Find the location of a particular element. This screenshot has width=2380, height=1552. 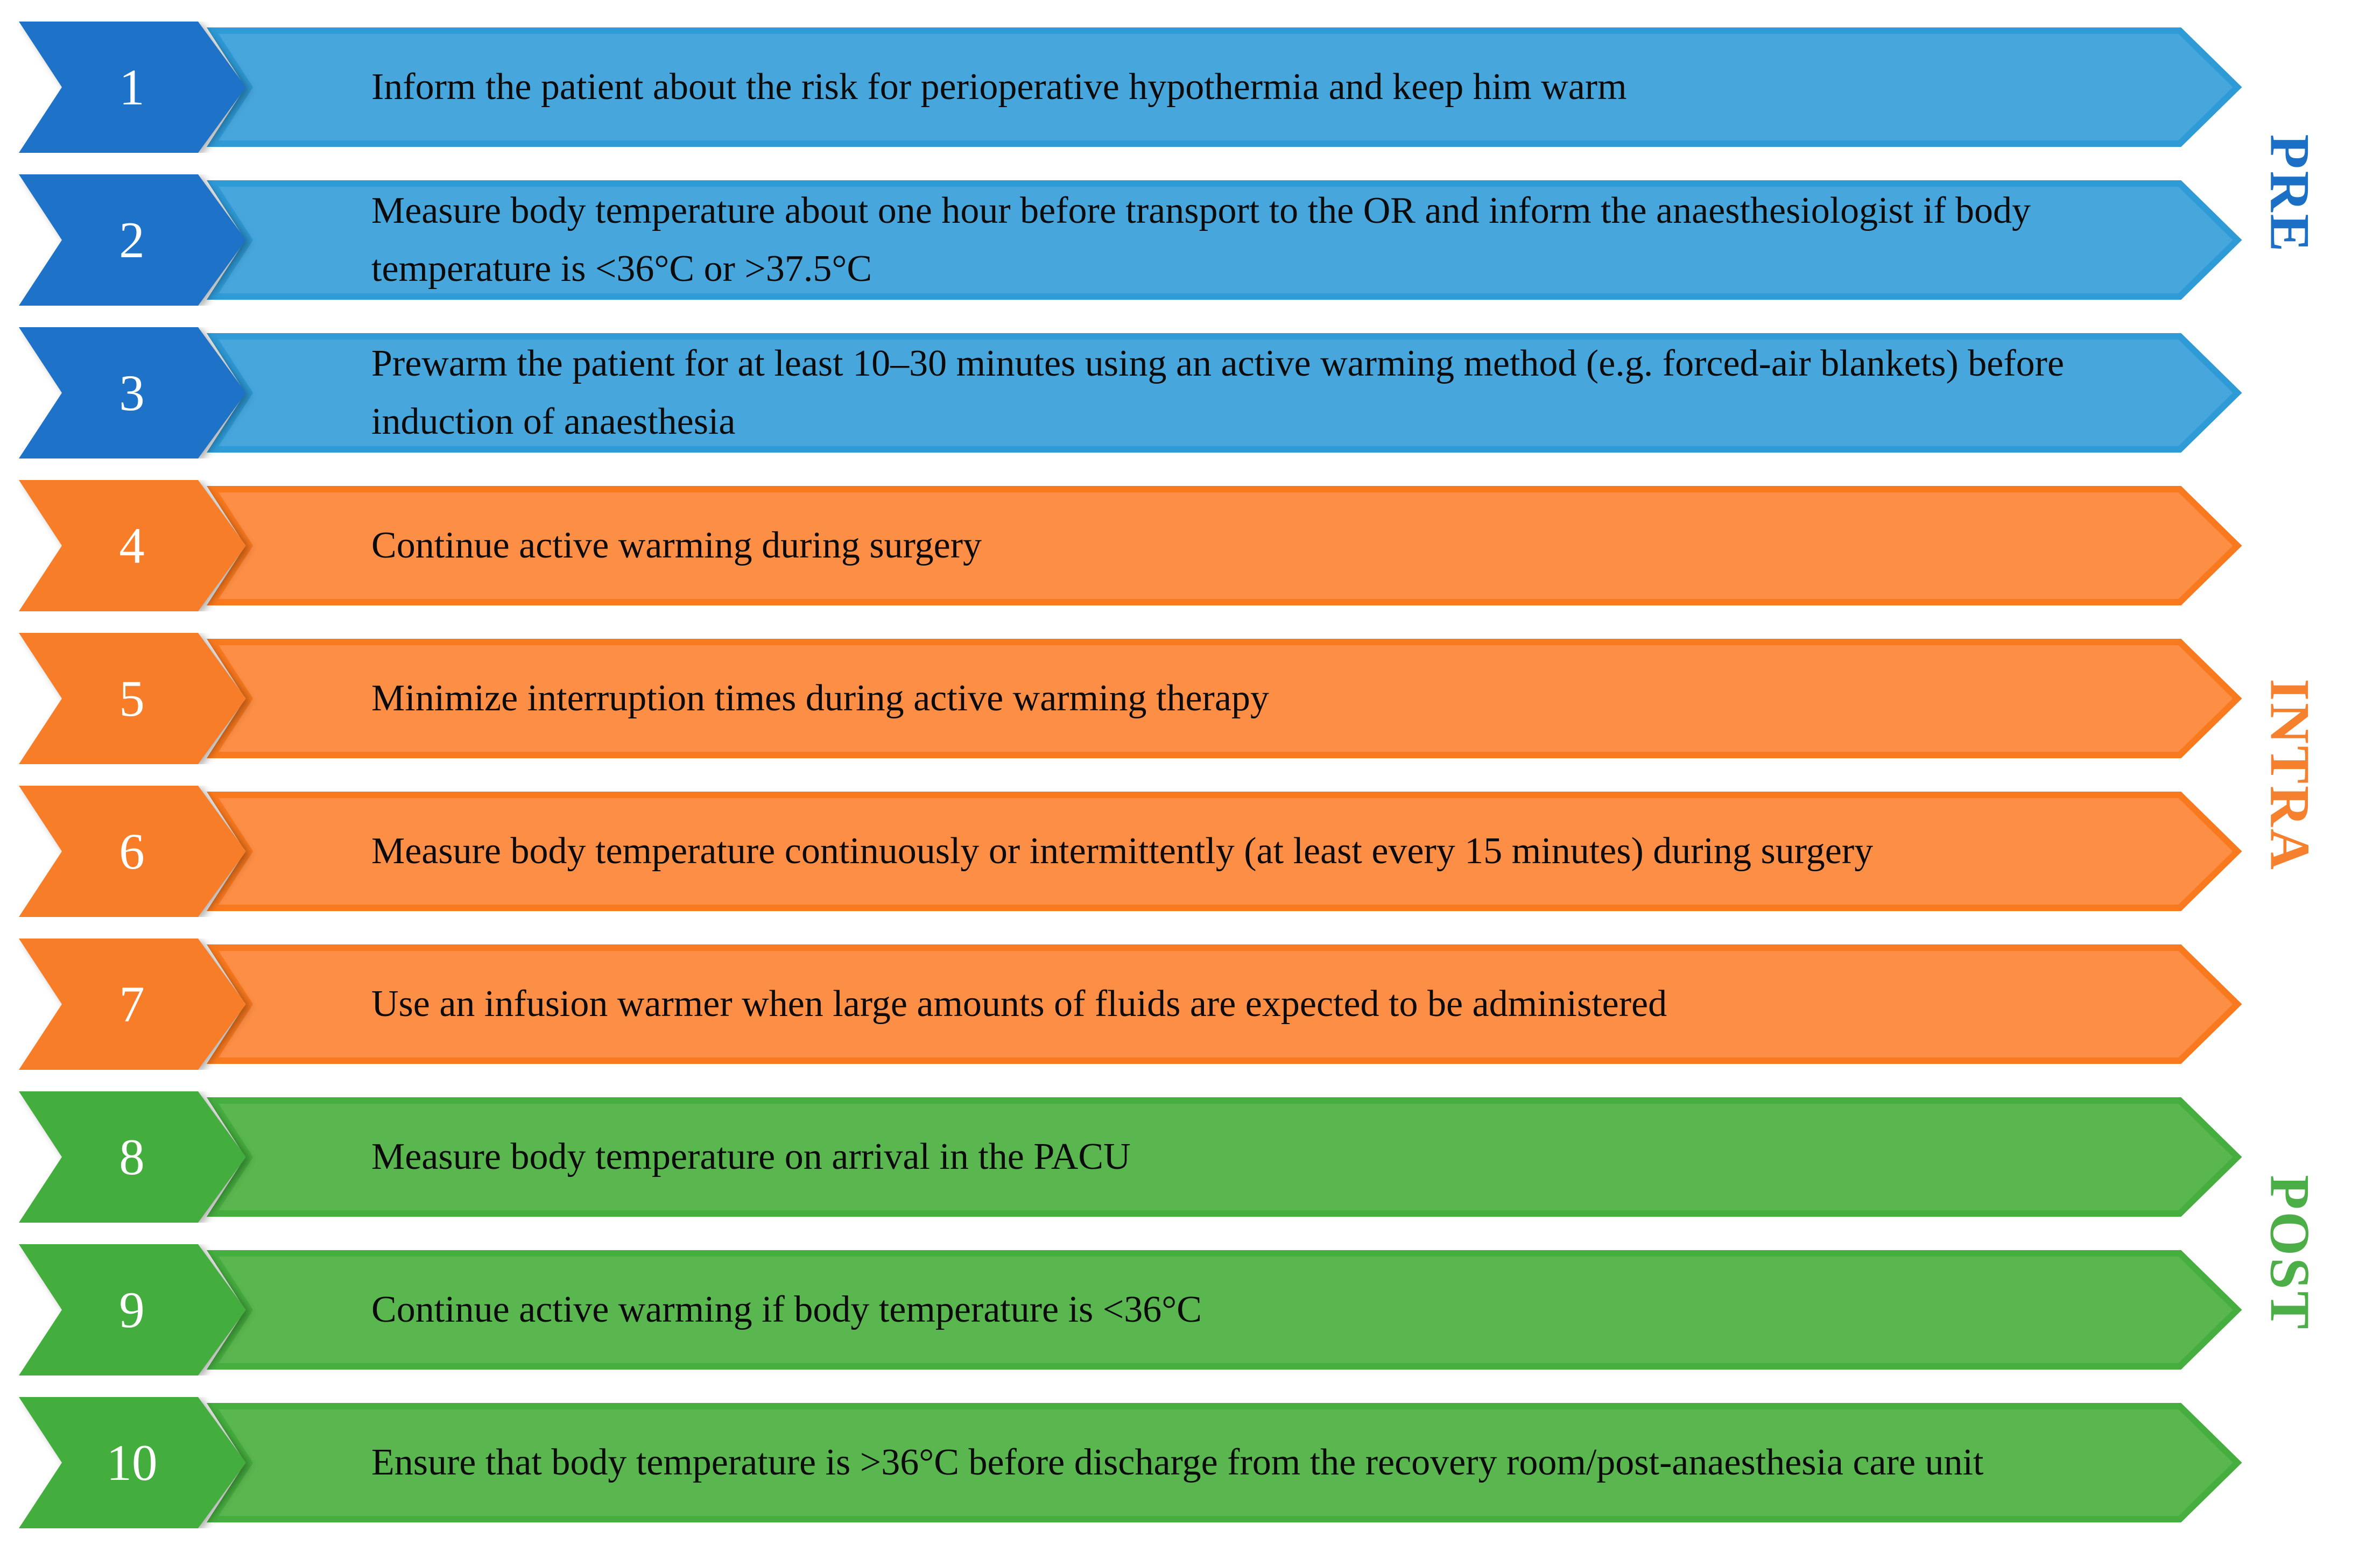

step-9-arrow-graphic is located at coordinates (1131, 1309).